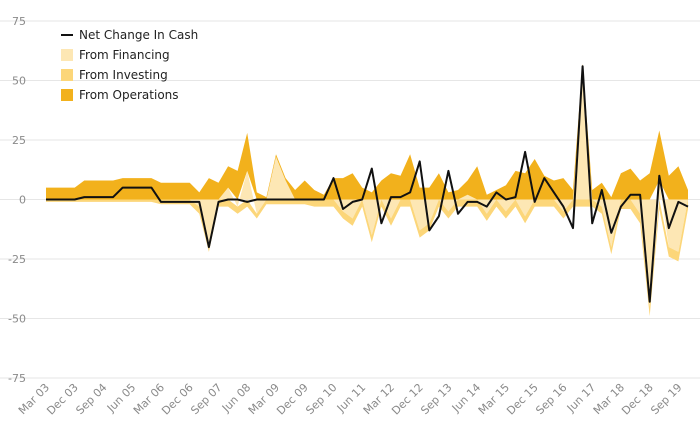  I want to click on legend-item-net-change-in-cash: Net Change In Cash, so click(129, 35).